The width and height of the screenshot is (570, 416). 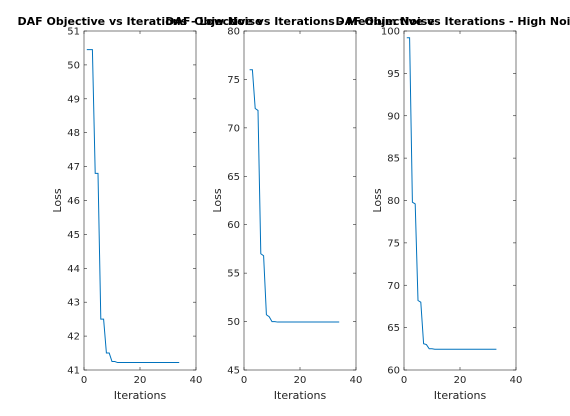 What do you see at coordinates (140, 21) in the screenshot?
I see `chart-title: DAF Objective vs Iterations - Low Noise` at bounding box center [140, 21].